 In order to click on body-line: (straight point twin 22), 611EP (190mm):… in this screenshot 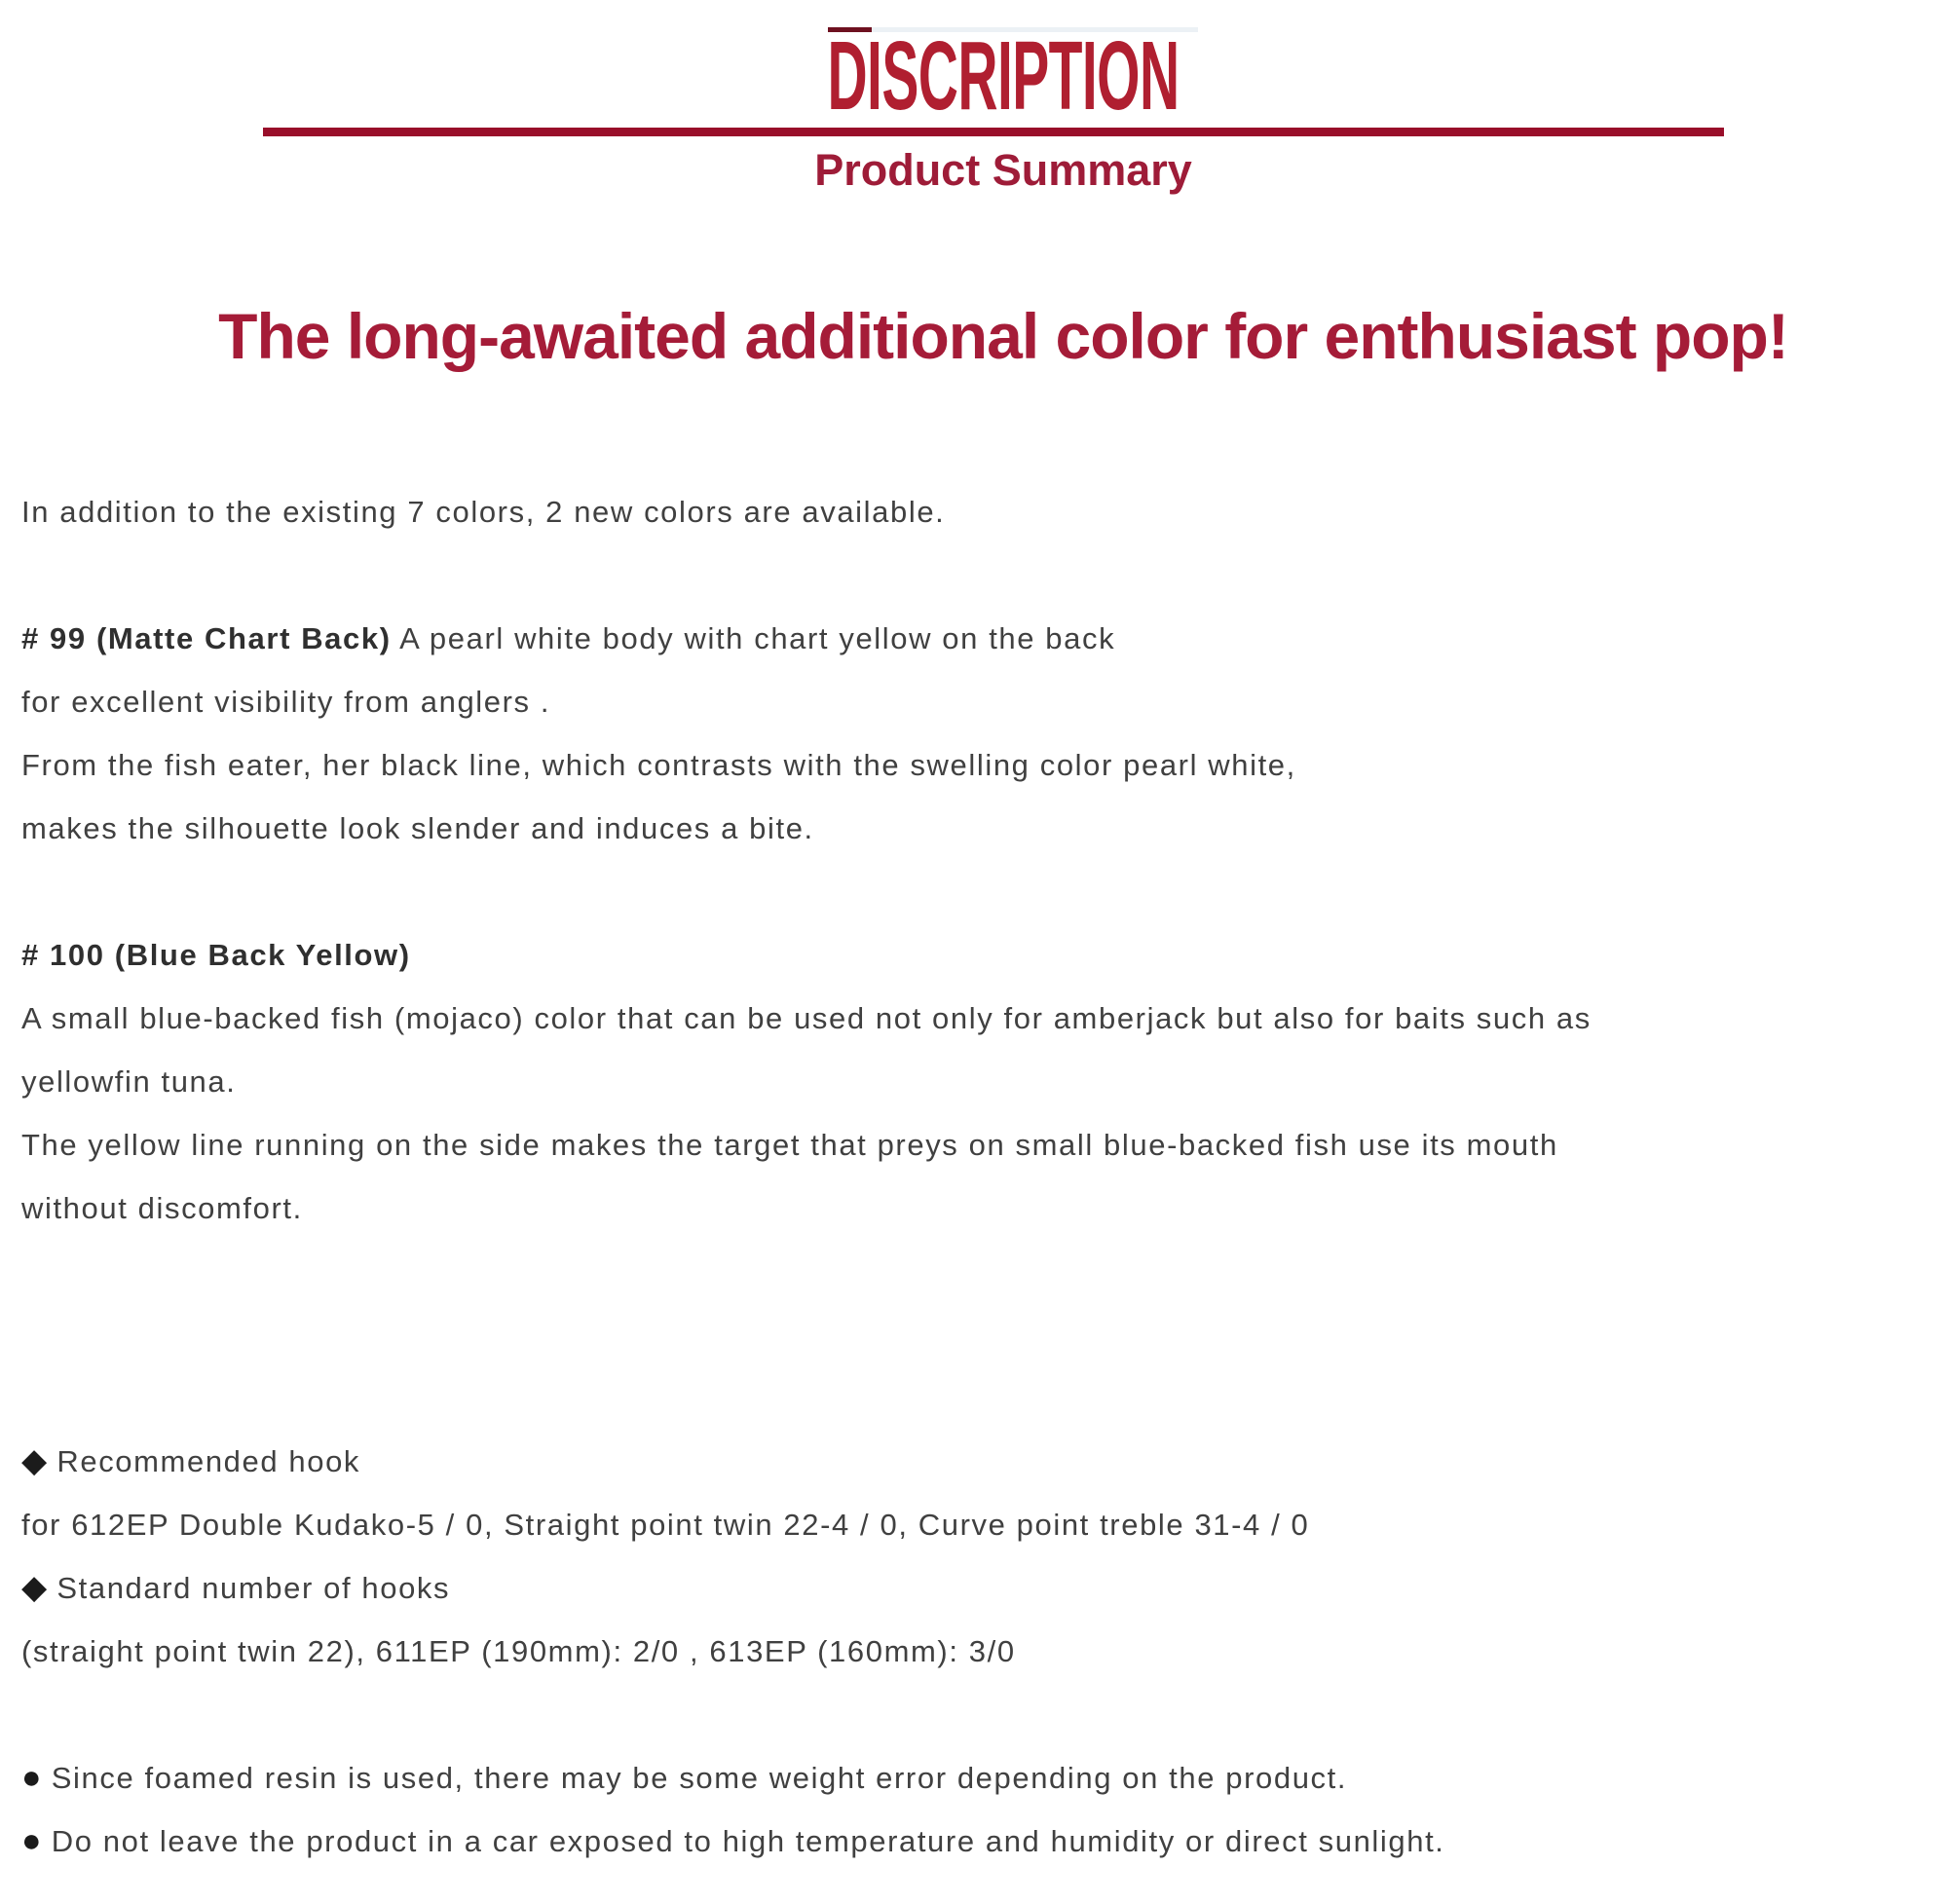, I will do `click(518, 1651)`.